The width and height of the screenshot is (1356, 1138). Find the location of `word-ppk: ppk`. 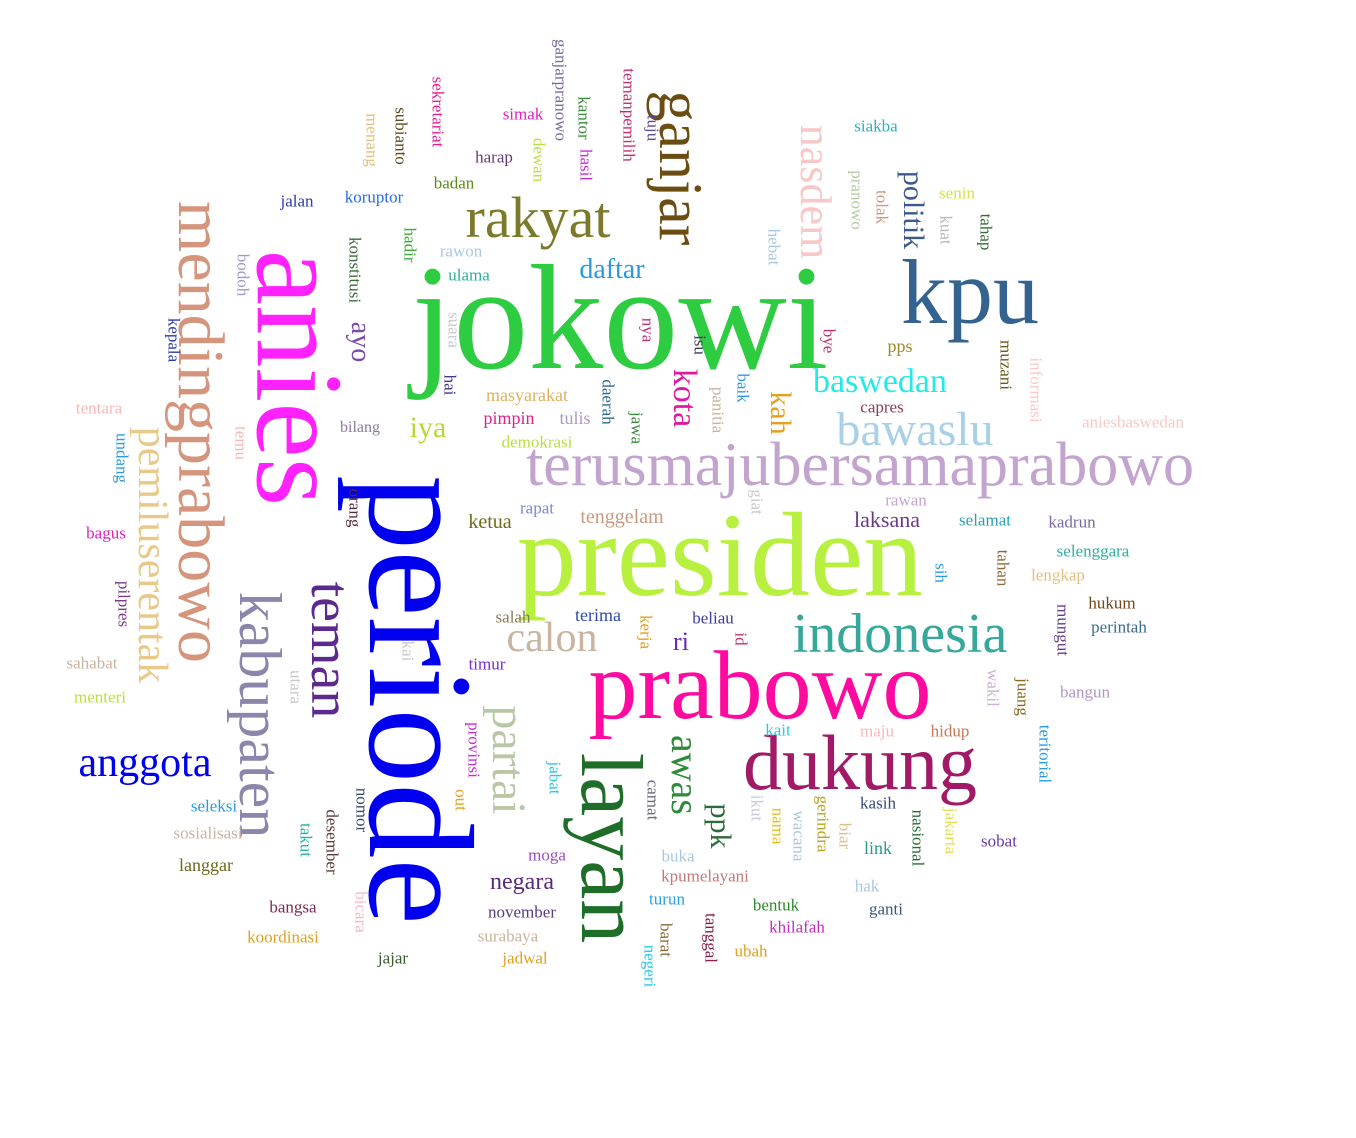

word-ppk: ppk is located at coordinates (720, 826).